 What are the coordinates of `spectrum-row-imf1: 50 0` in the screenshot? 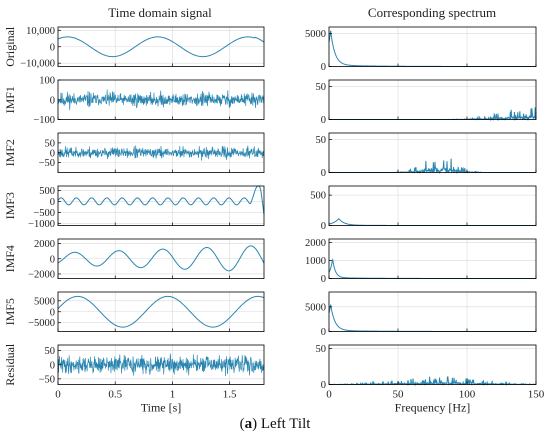 It's located at (426, 102).